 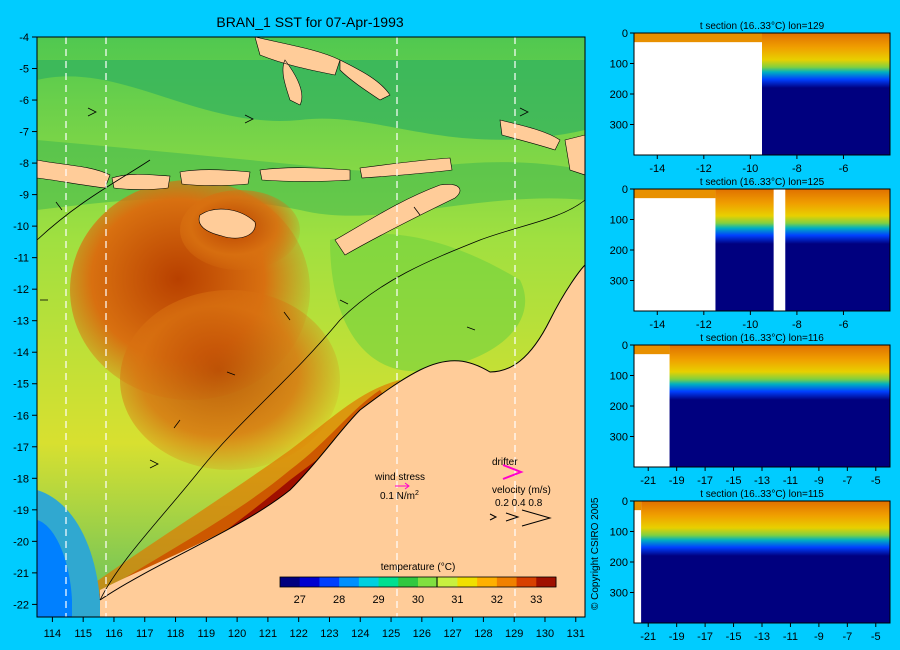 I want to click on warm-eddy-centre, so click(x=230, y=380).